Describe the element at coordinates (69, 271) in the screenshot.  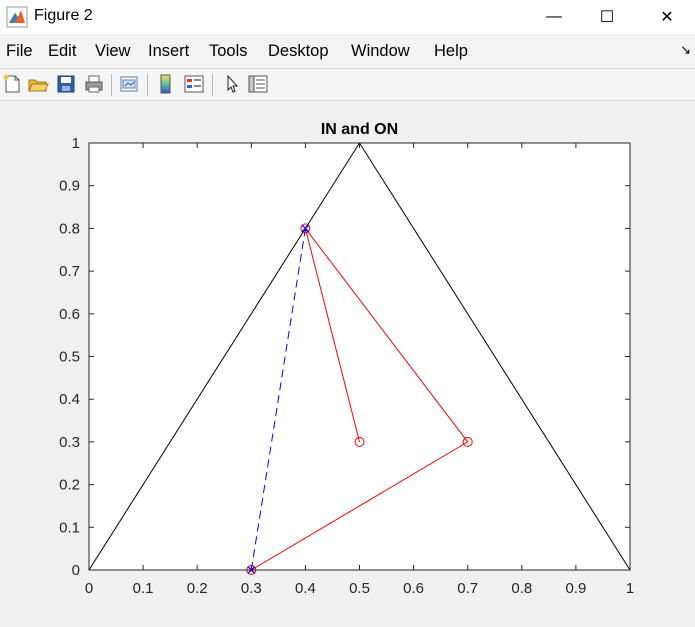
I see `y-tick-label: 0.7` at that location.